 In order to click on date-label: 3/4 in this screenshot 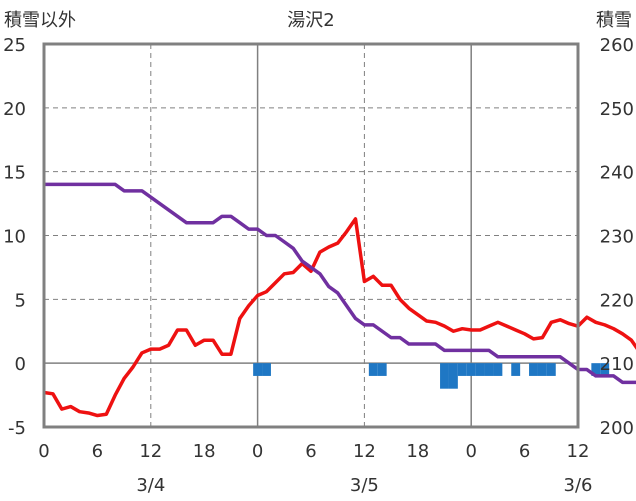, I will do `click(150, 485)`.